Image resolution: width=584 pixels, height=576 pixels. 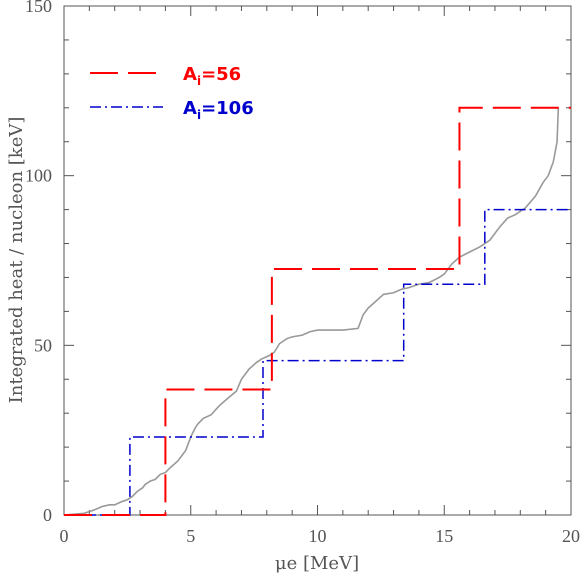 I want to click on legend-label-rest: =56, so click(x=221, y=74).